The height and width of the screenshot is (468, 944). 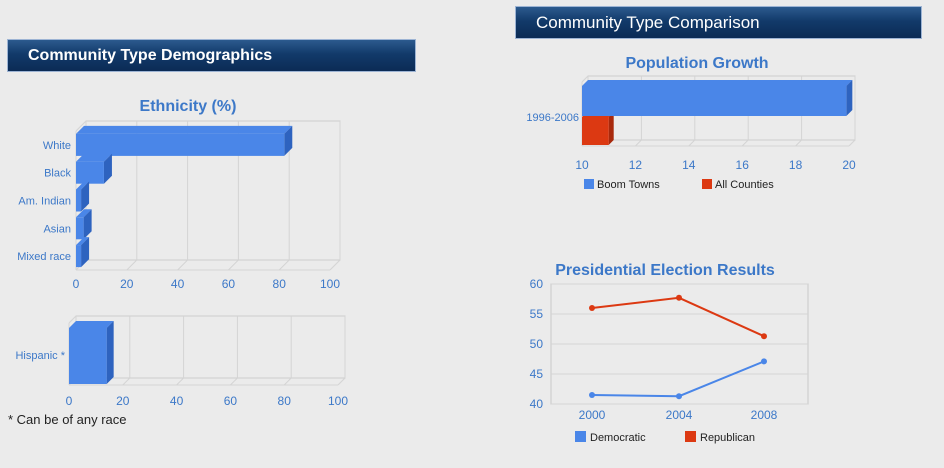 I want to click on hispanic-bar, so click(x=91, y=352).